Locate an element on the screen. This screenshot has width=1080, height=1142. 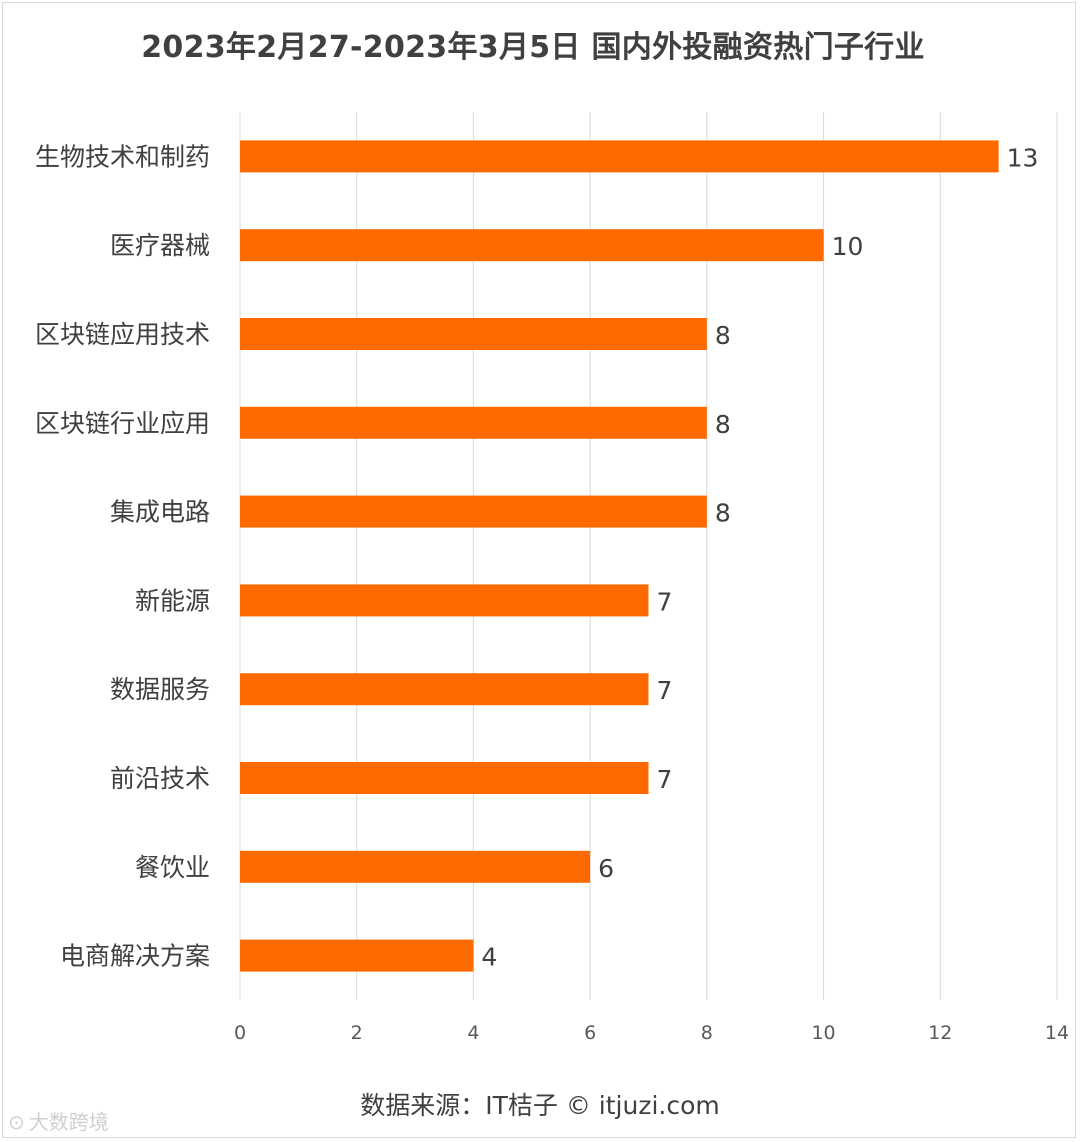
watermark: ⊙ 大数跨境 is located at coordinates (58, 1120).